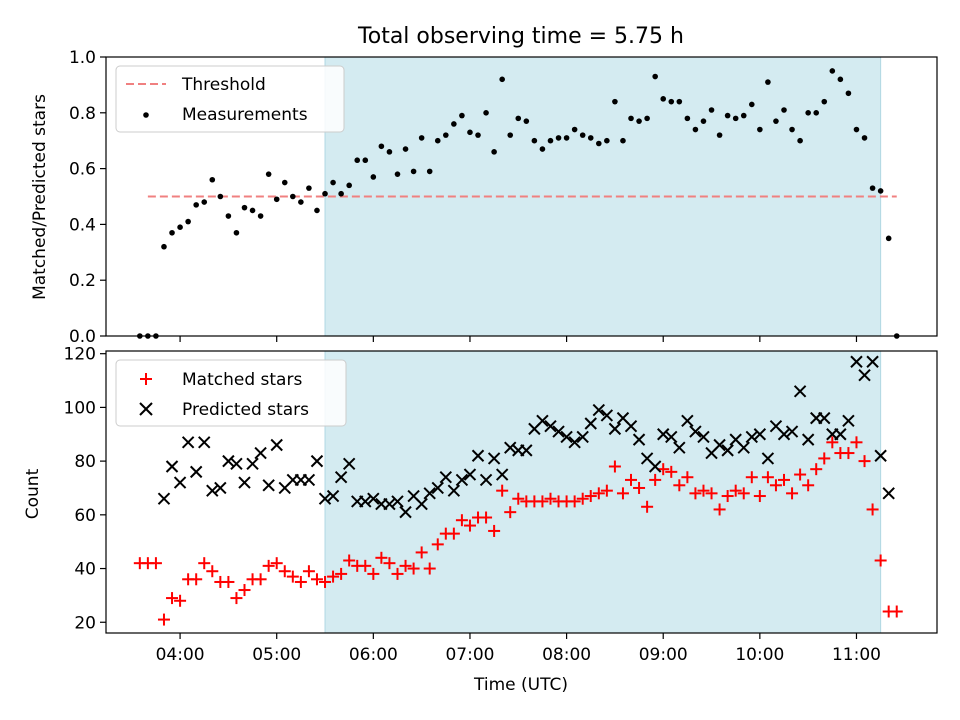 The width and height of the screenshot is (960, 720). Describe the element at coordinates (80, 355) in the screenshot. I see `bottom-y-tick-label: 120` at that location.